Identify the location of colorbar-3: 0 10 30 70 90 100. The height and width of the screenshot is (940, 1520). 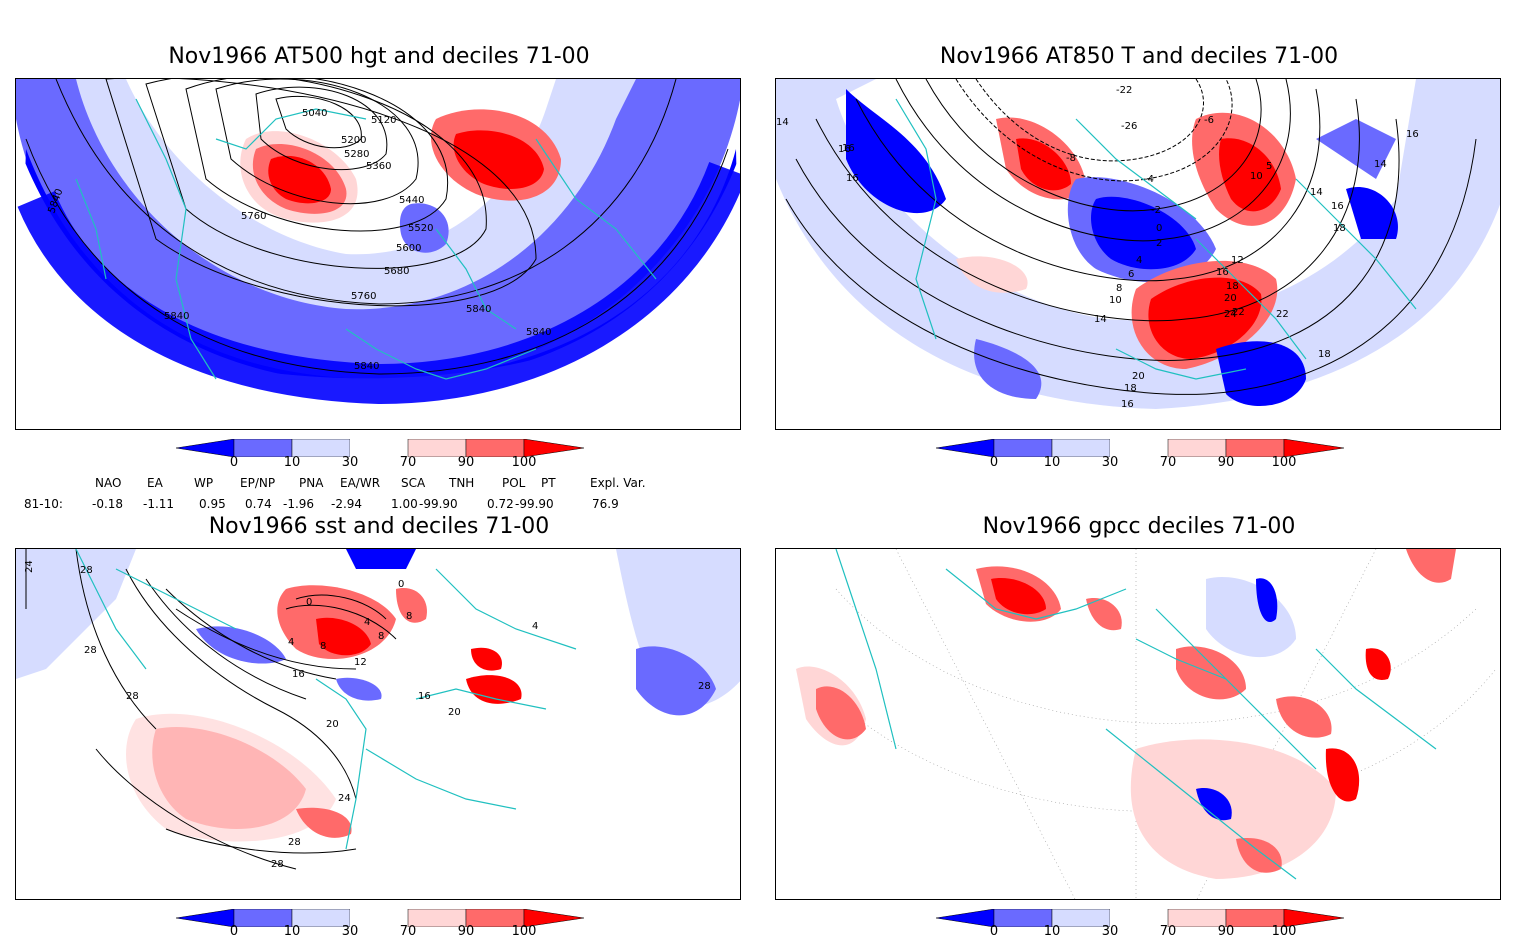
(380, 924).